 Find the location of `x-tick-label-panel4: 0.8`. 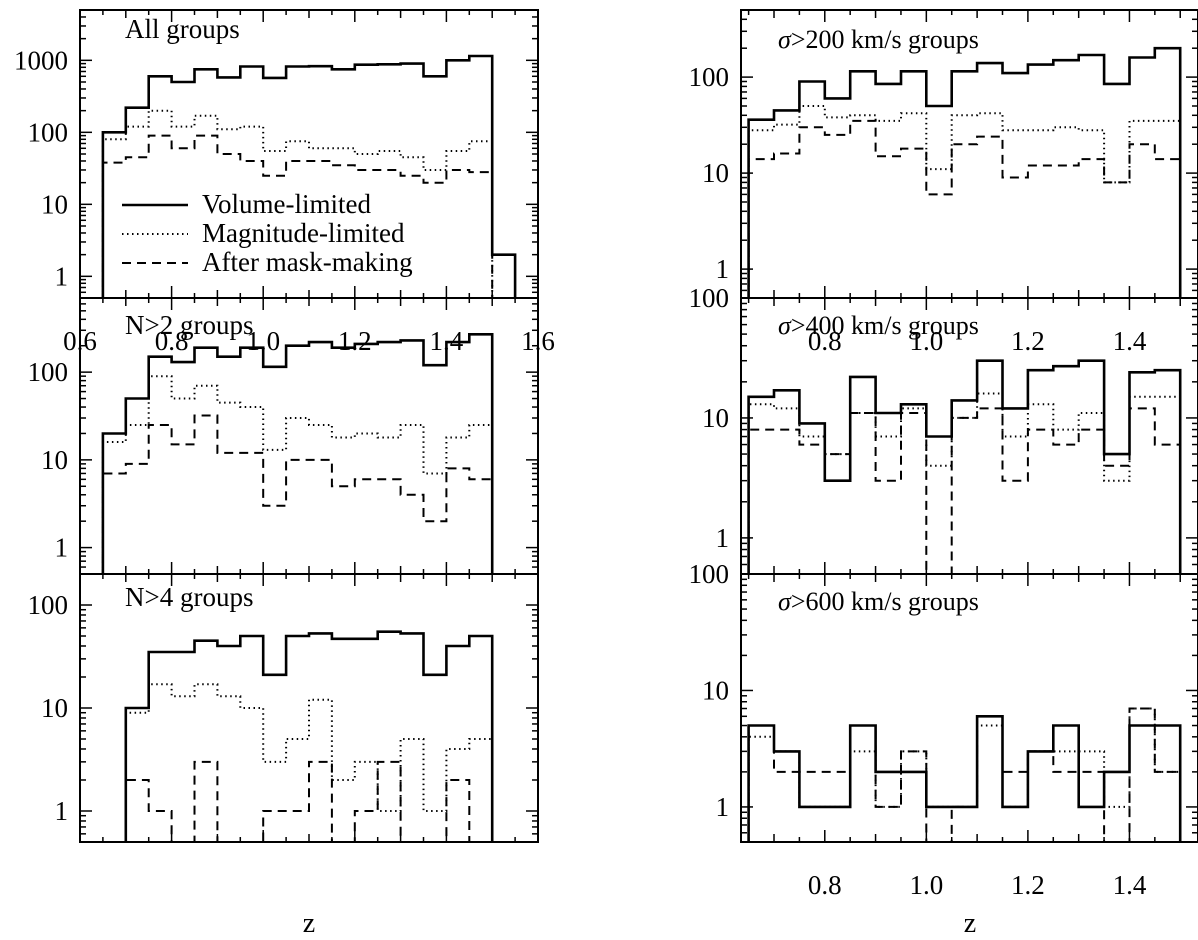

x-tick-label-panel4: 0.8 is located at coordinates (825, 341).